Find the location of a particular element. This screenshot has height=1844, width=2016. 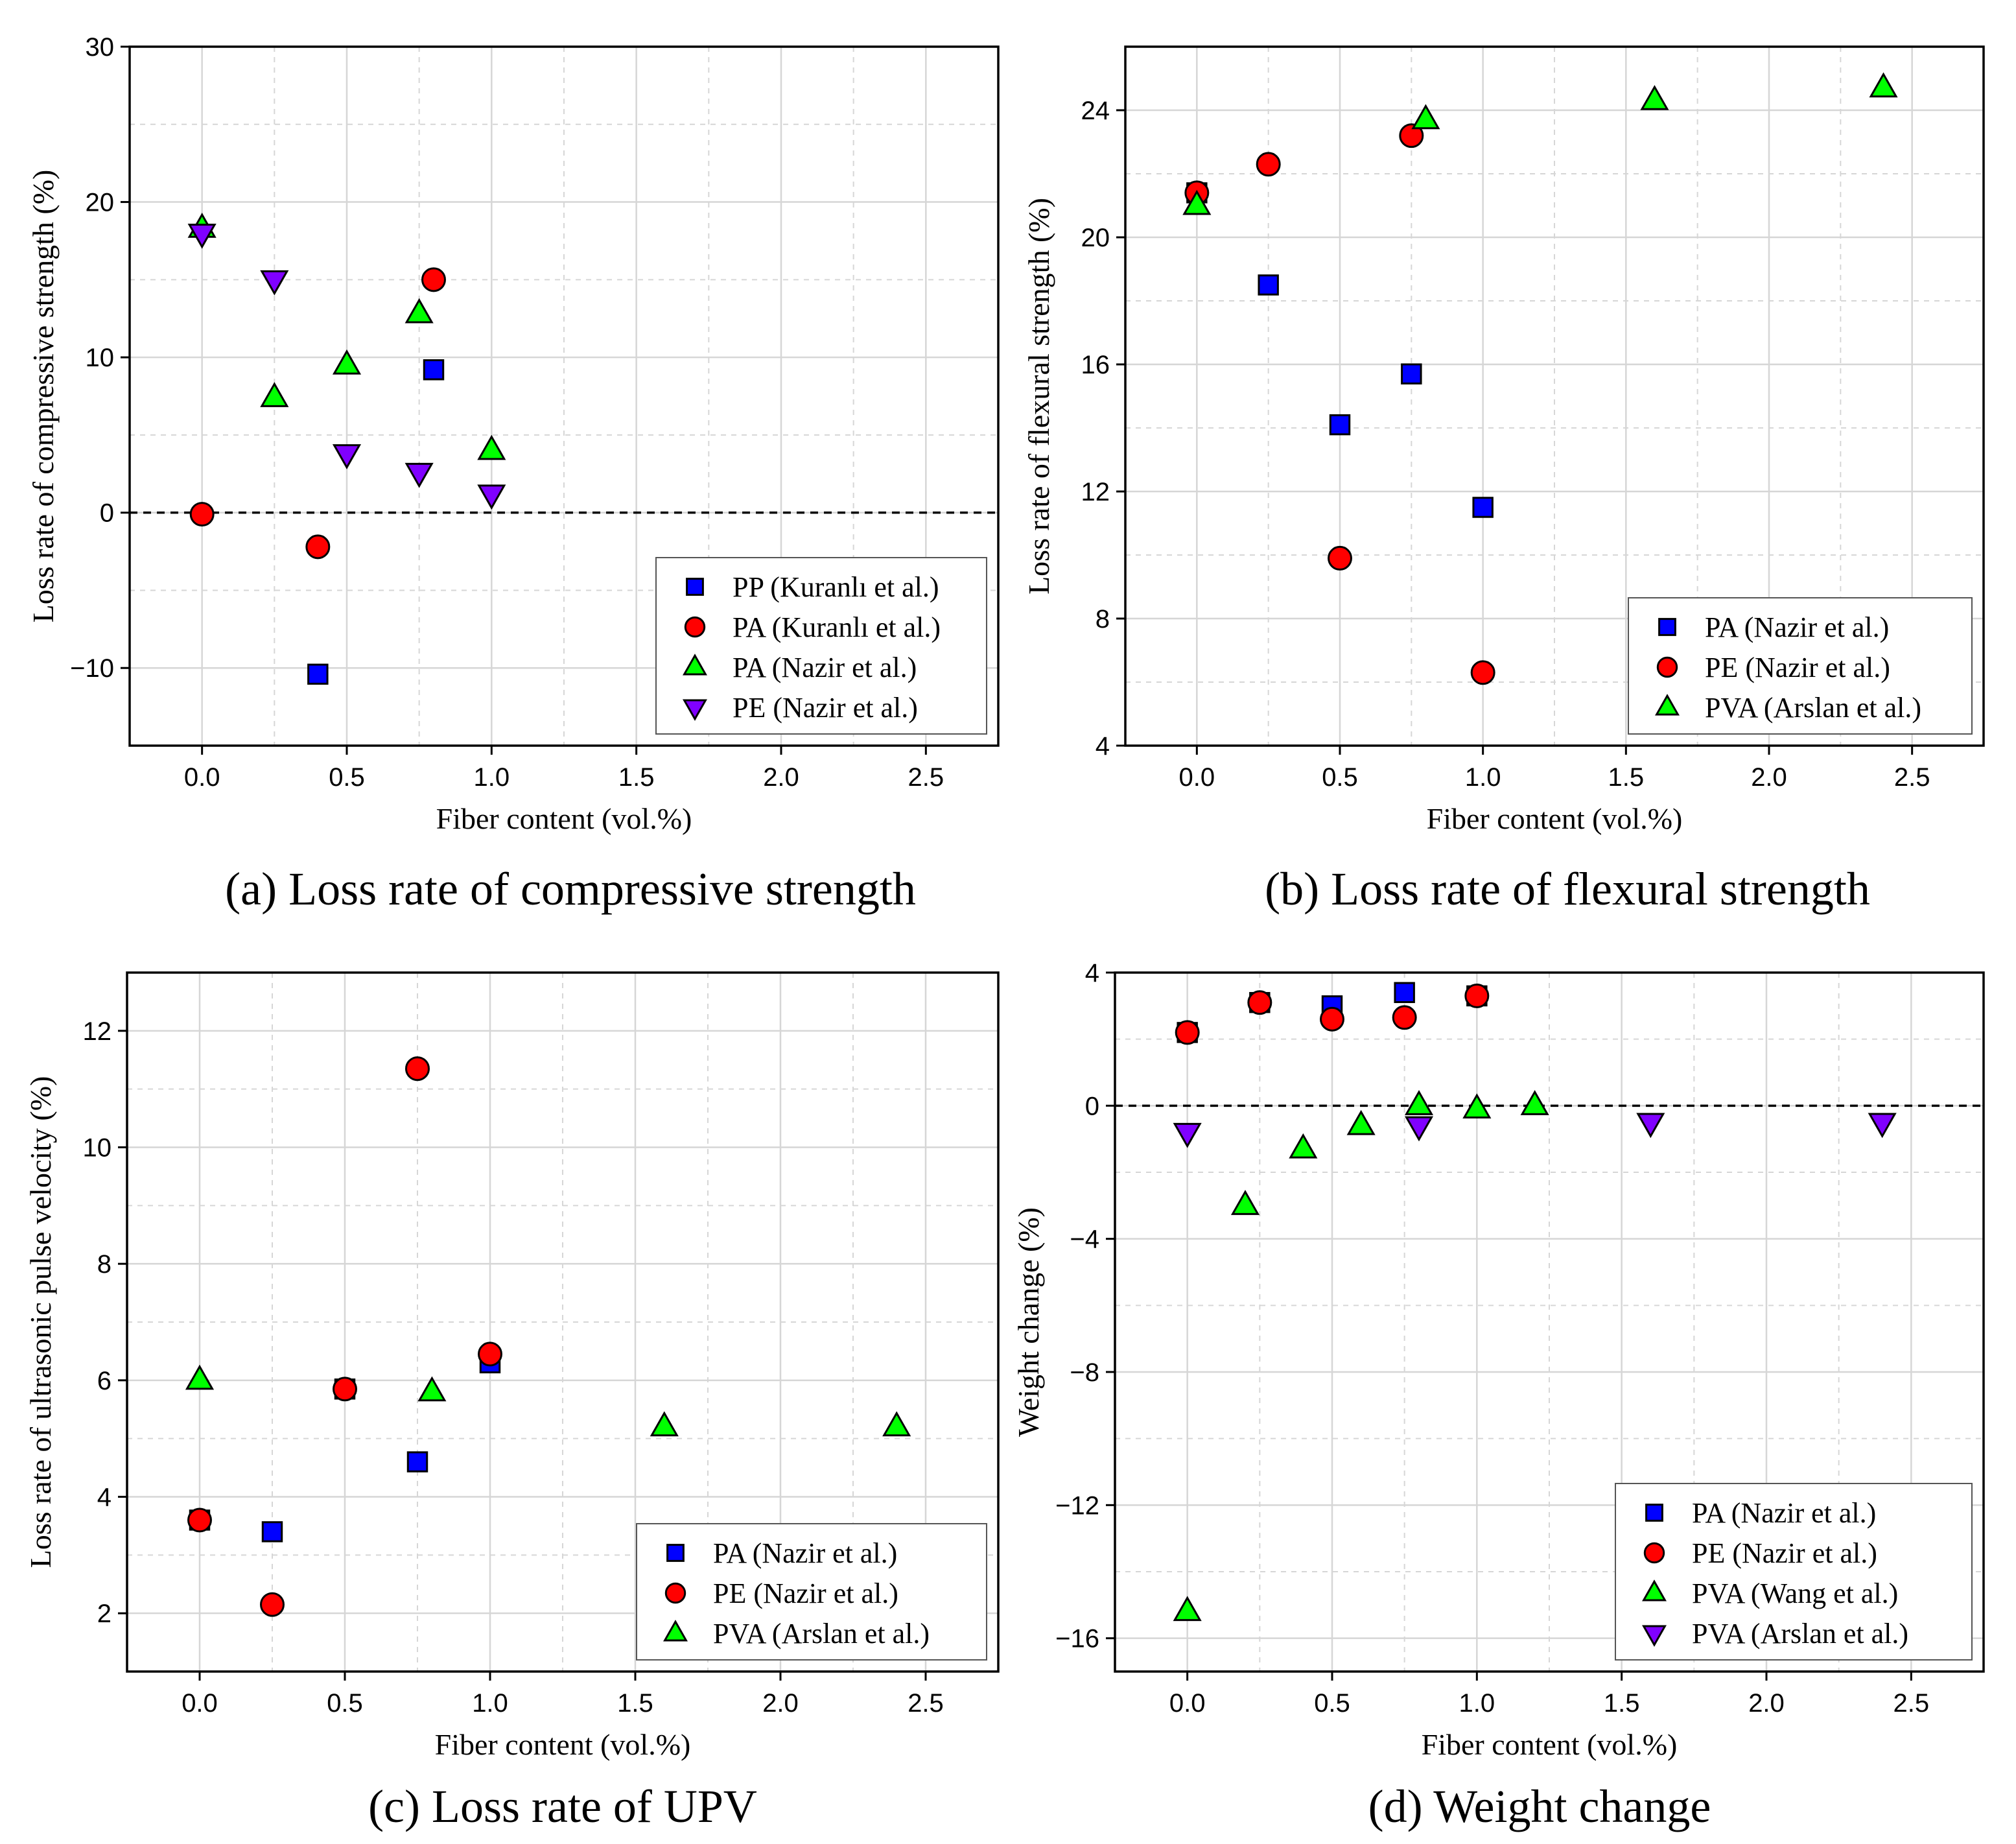

y-tick-label: −16 is located at coordinates (1077, 1639).